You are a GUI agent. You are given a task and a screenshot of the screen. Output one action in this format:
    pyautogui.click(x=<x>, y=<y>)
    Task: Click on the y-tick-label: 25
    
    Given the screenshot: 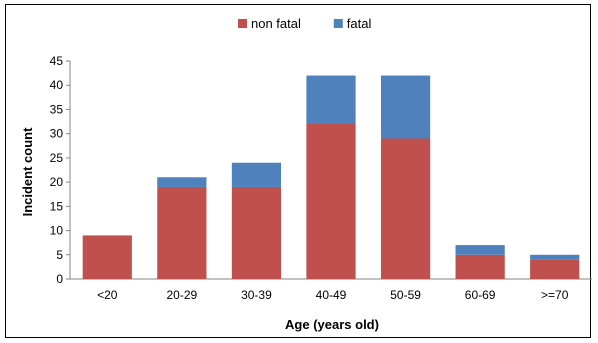 What is the action you would take?
    pyautogui.click(x=57, y=158)
    